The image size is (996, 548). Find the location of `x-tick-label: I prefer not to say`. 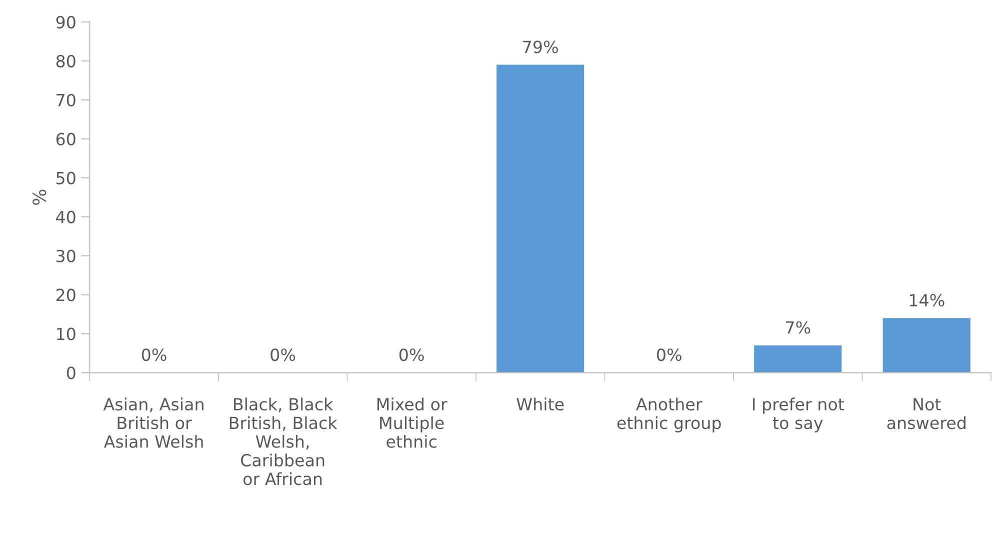

x-tick-label: I prefer not to say is located at coordinates (798, 415).